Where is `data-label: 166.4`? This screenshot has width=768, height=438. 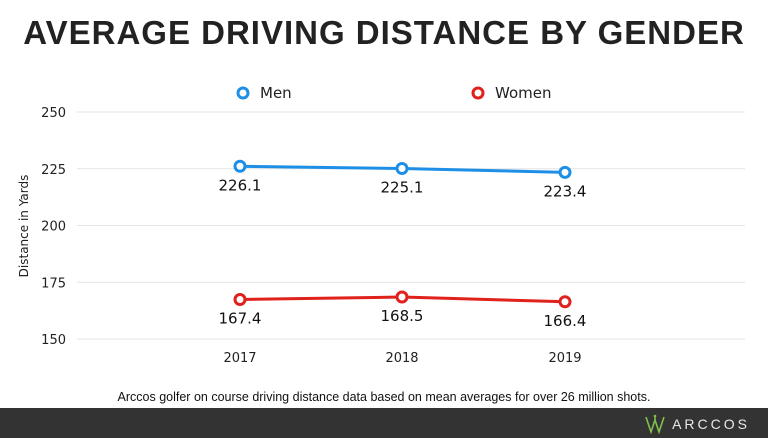
data-label: 166.4 is located at coordinates (565, 321).